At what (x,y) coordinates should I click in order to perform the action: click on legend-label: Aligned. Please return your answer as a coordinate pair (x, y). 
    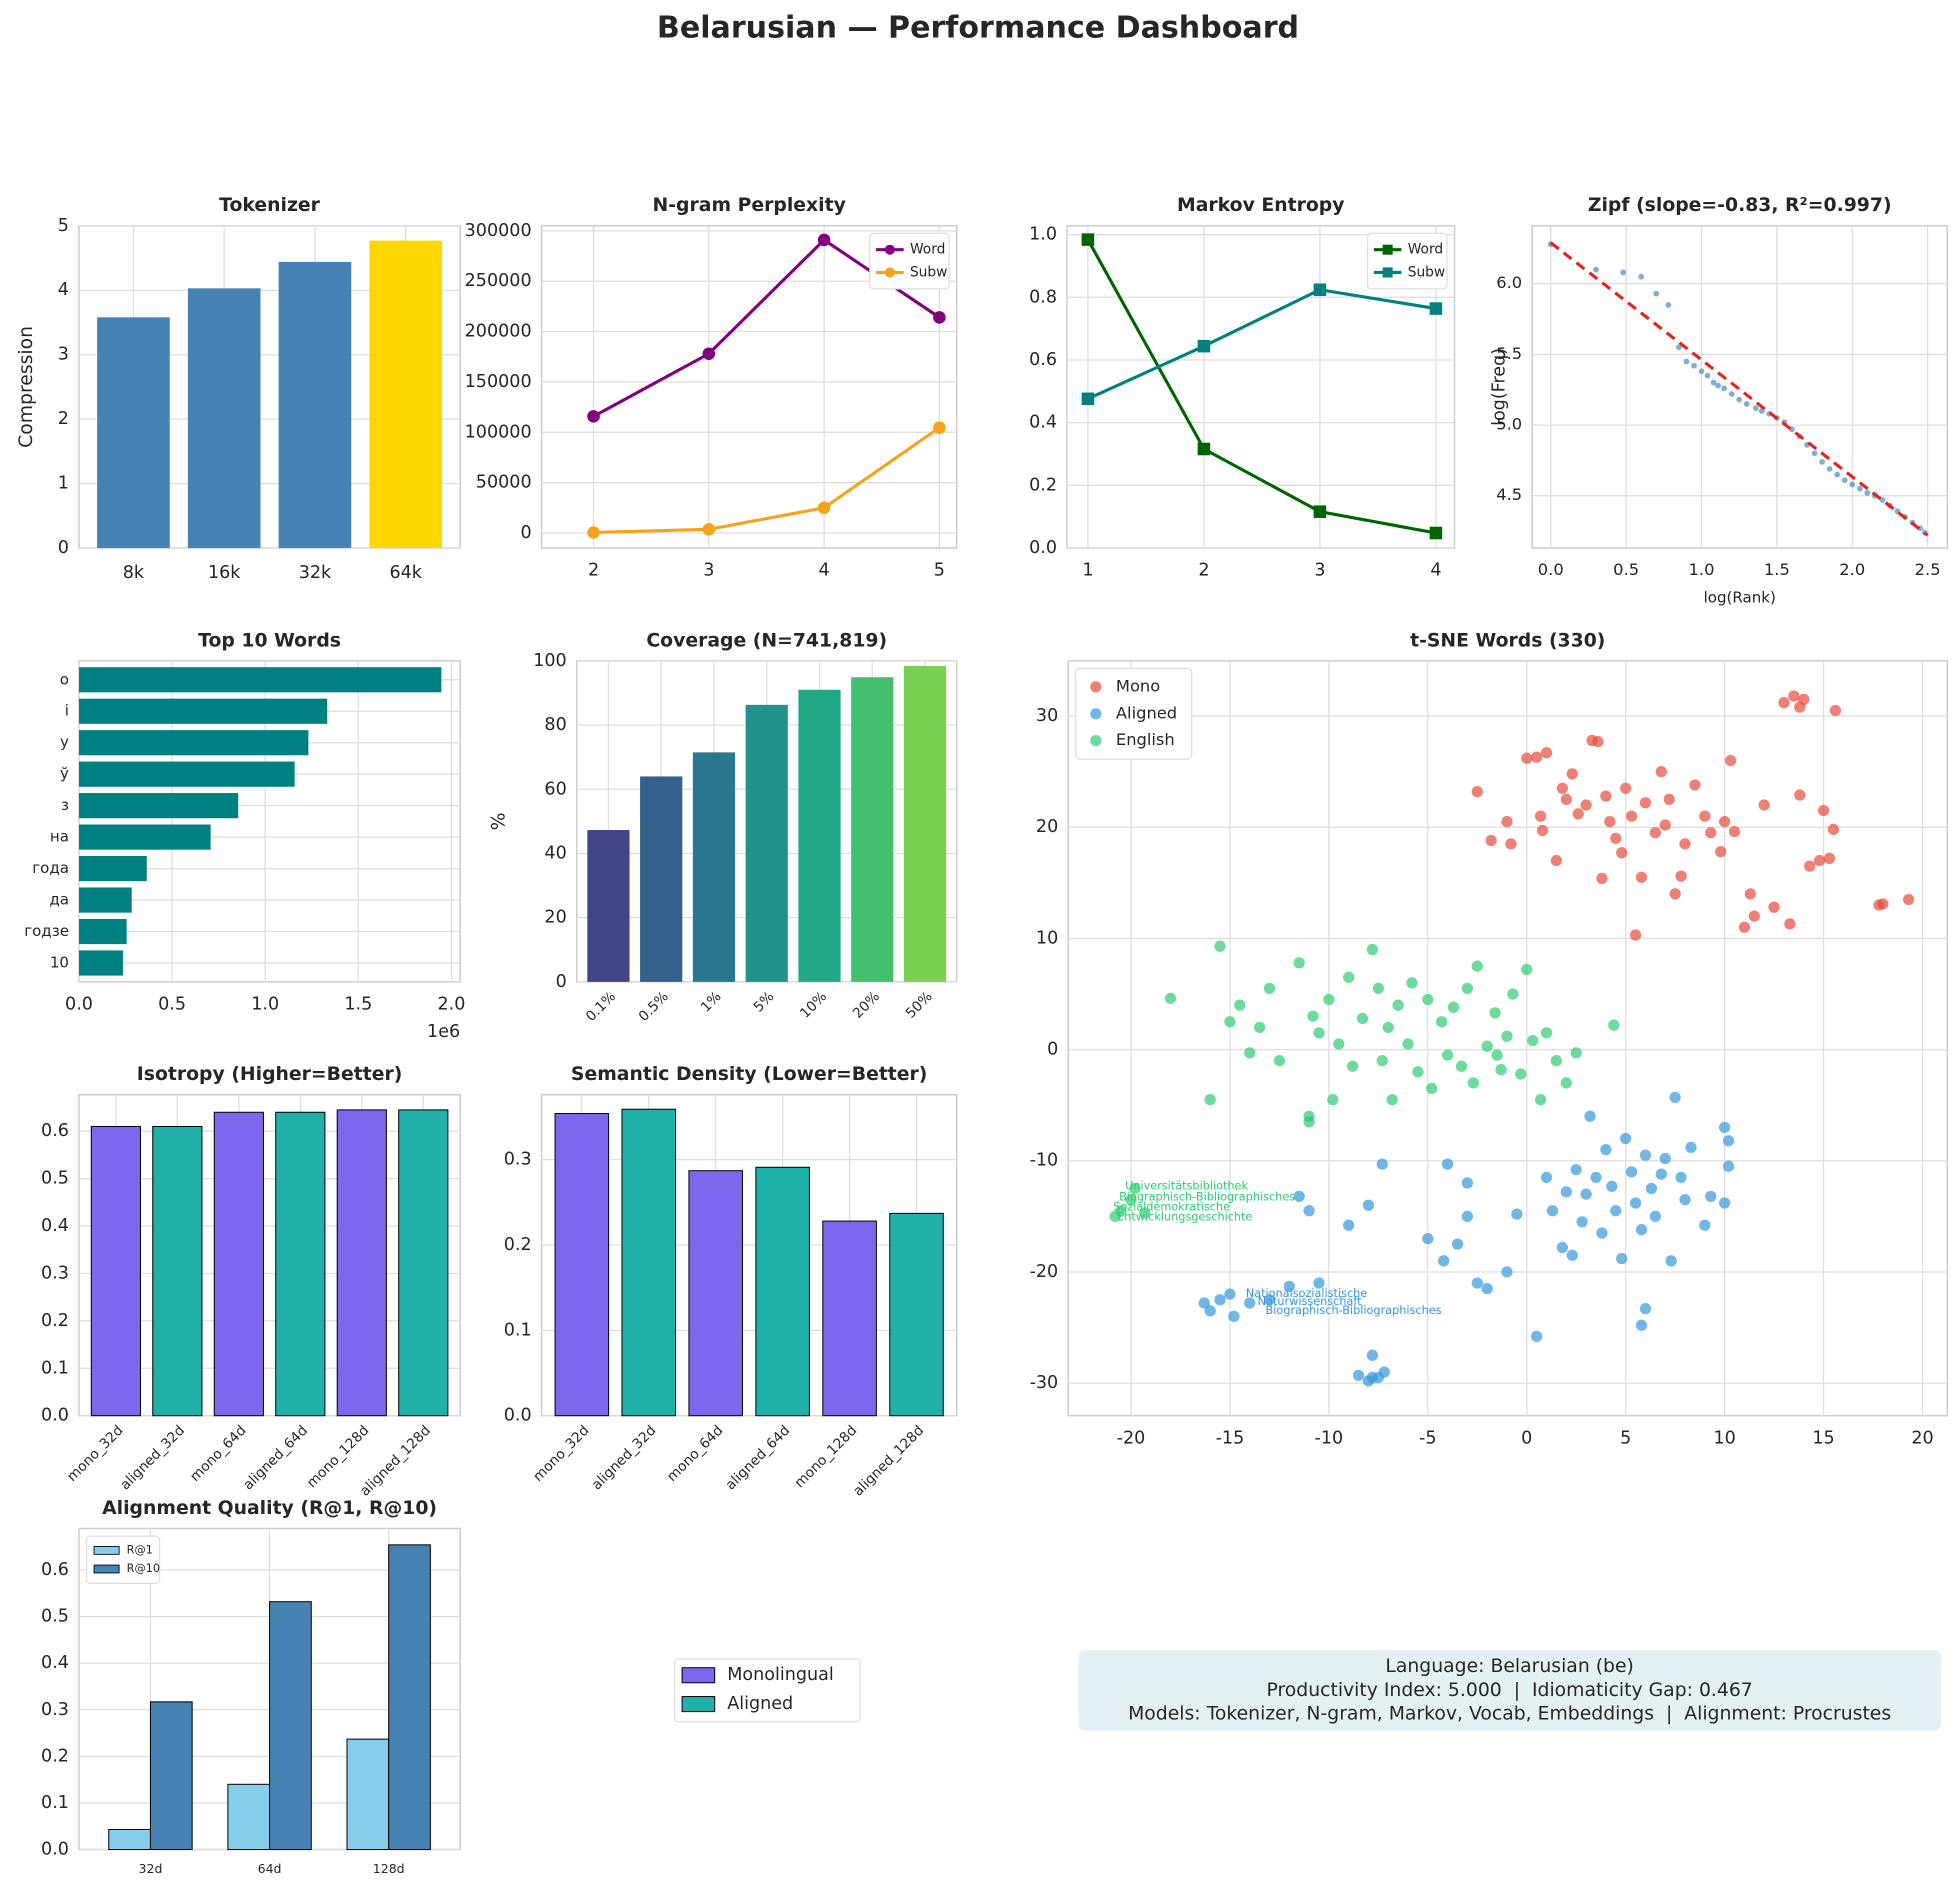
    Looking at the image, I should click on (760, 1704).